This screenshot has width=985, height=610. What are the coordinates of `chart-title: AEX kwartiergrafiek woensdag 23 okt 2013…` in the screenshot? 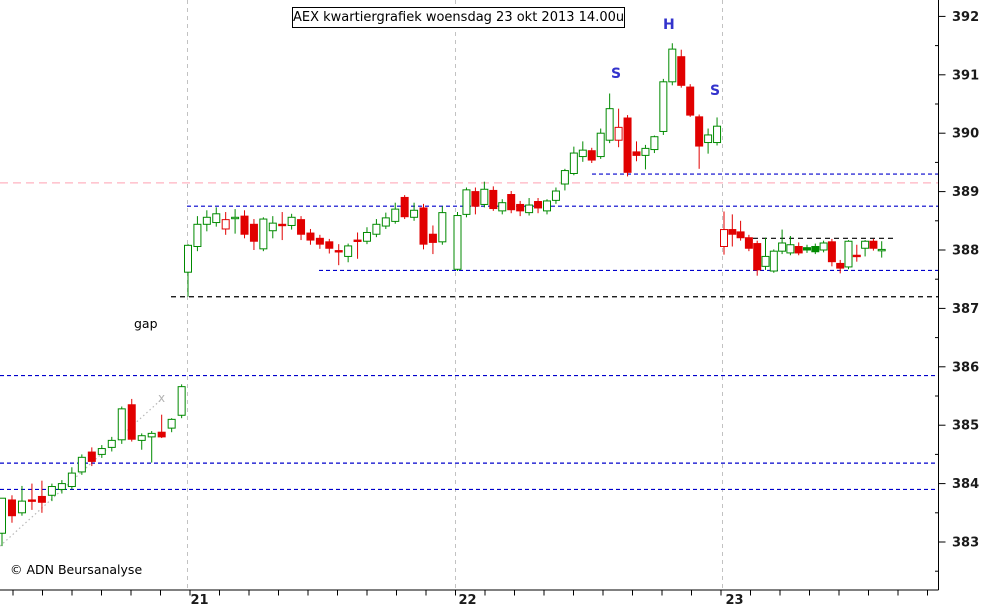 It's located at (458, 17).